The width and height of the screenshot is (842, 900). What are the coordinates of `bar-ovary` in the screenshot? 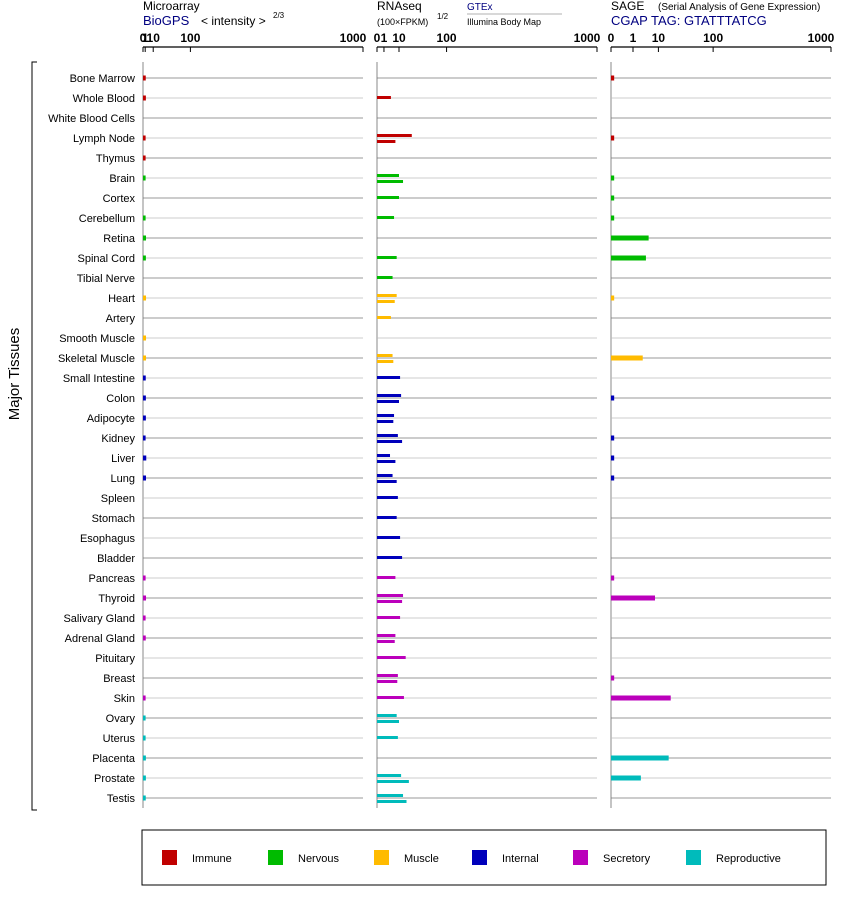 It's located at (144, 718).